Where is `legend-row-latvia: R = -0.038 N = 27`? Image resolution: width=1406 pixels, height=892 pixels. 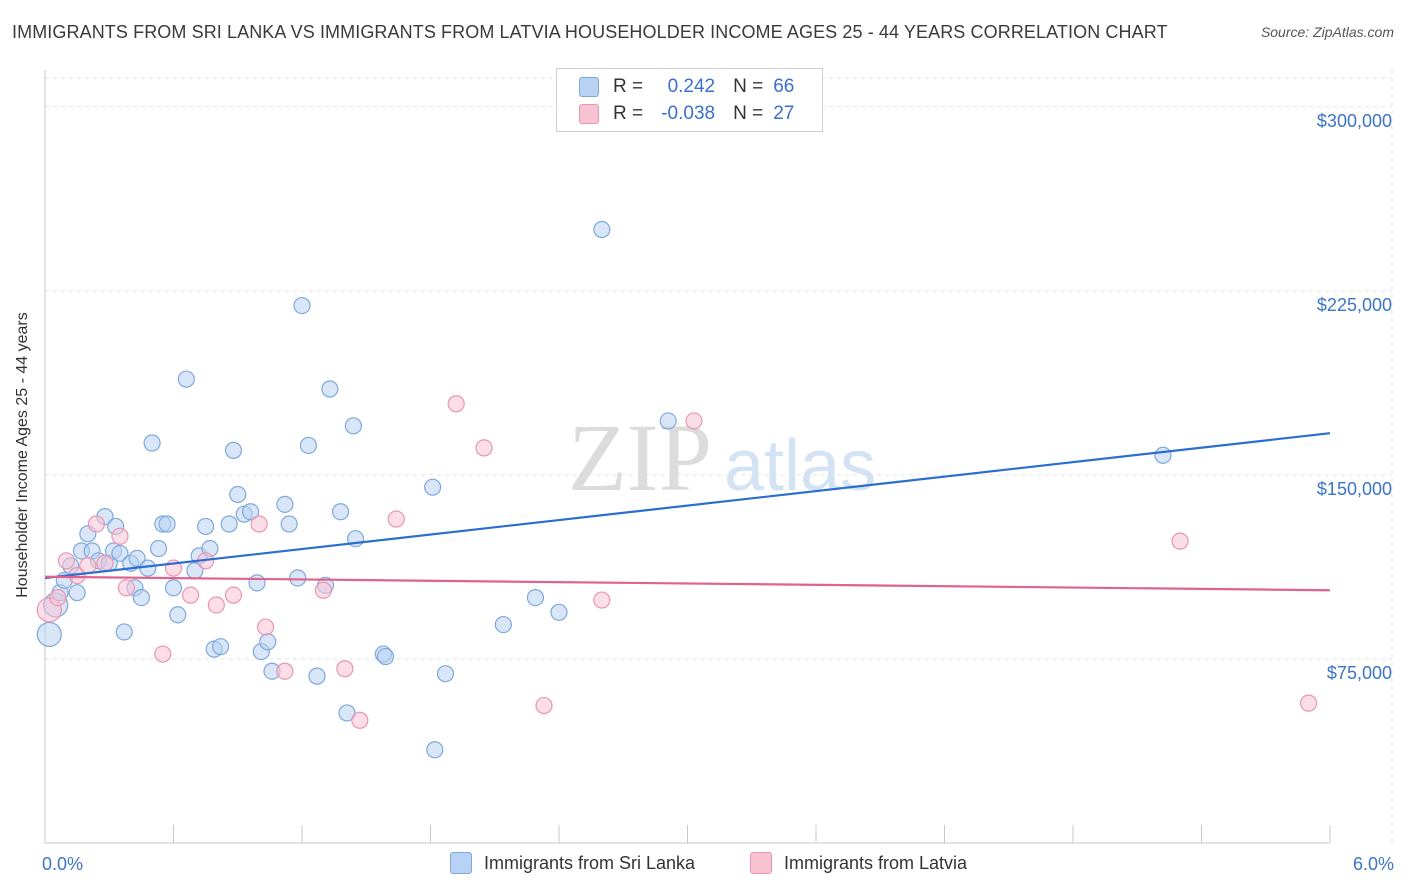
legend-row-latvia: R = -0.038 N = 27 is located at coordinates (686, 114).